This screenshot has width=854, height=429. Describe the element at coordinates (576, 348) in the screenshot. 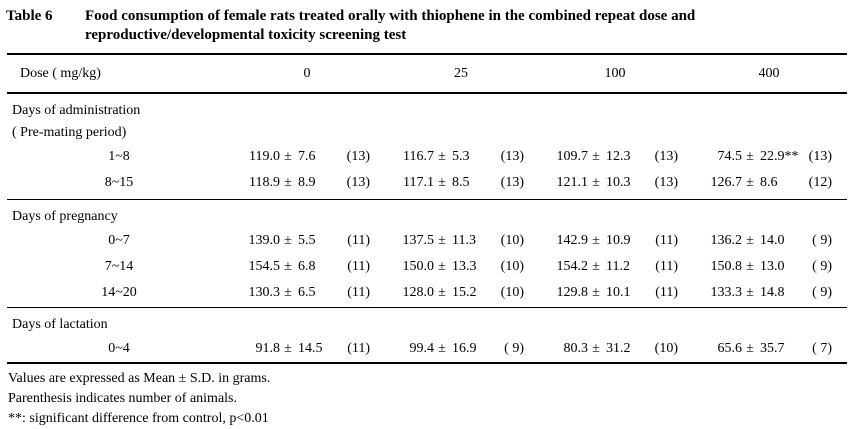

I see `cell-mean: 80.3` at that location.